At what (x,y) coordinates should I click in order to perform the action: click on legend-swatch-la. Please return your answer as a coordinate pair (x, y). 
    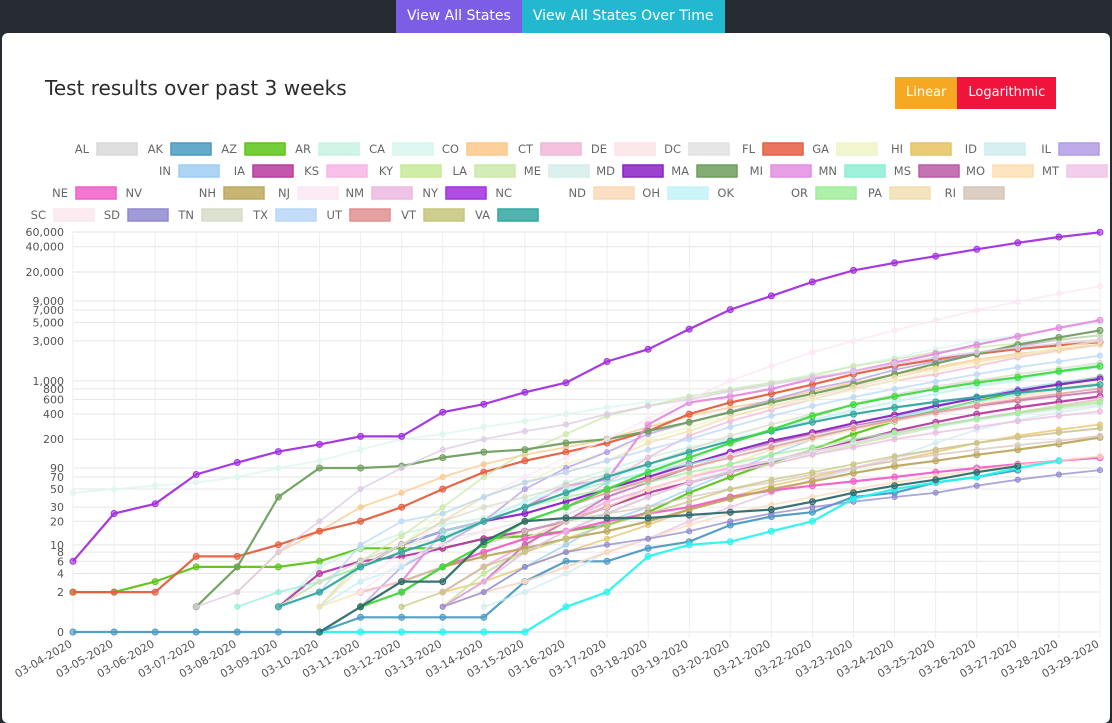
    Looking at the image, I should click on (495, 171).